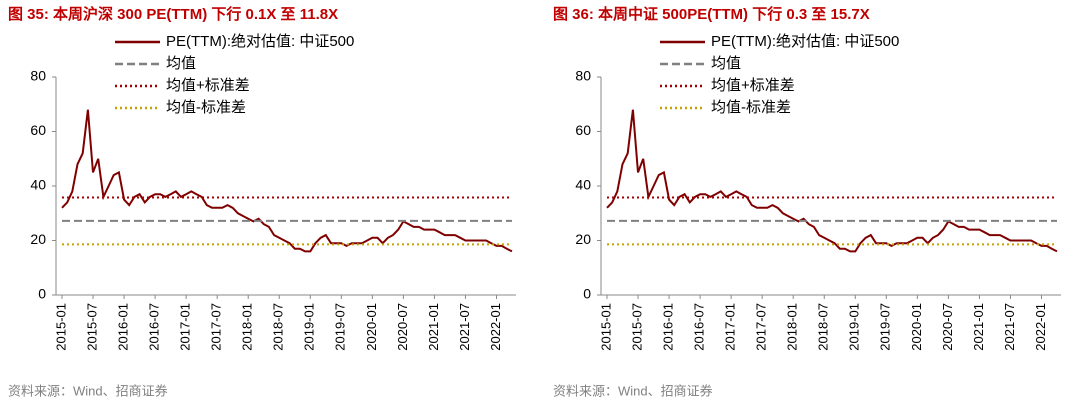  Describe the element at coordinates (711, 14) in the screenshot. I see `chart-title: 图 36: 本周中证 500PE(TTM) 下行 0.3 至 15.7X` at that location.